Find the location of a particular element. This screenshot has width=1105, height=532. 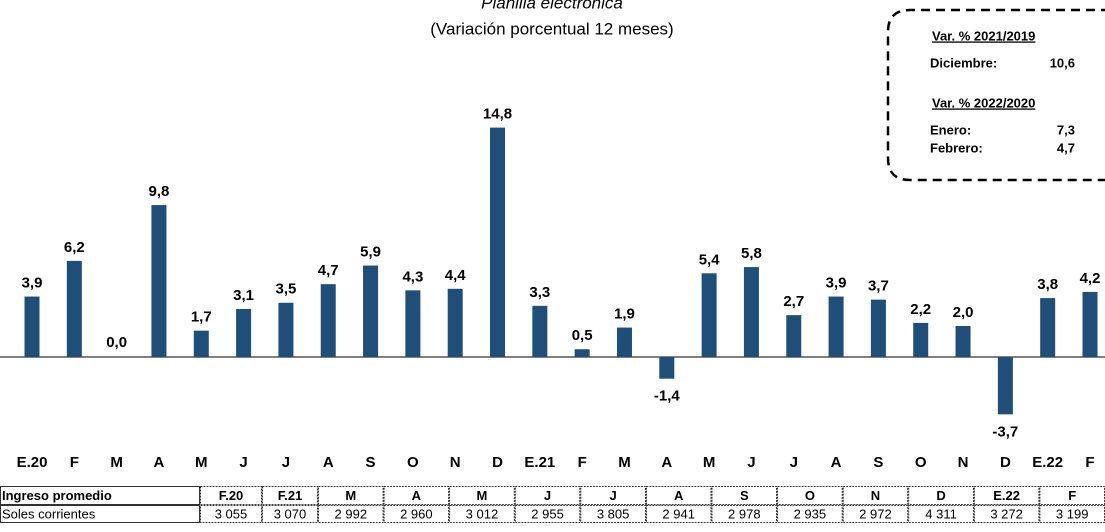

x-tick-label: O is located at coordinates (921, 462).